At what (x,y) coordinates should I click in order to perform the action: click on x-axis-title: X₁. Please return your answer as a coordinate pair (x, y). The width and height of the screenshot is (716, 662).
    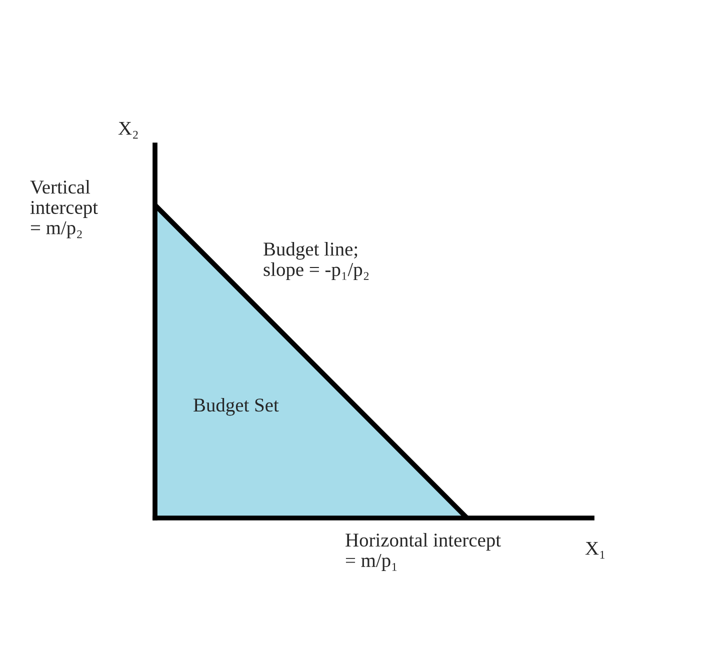
    Looking at the image, I should click on (594, 550).